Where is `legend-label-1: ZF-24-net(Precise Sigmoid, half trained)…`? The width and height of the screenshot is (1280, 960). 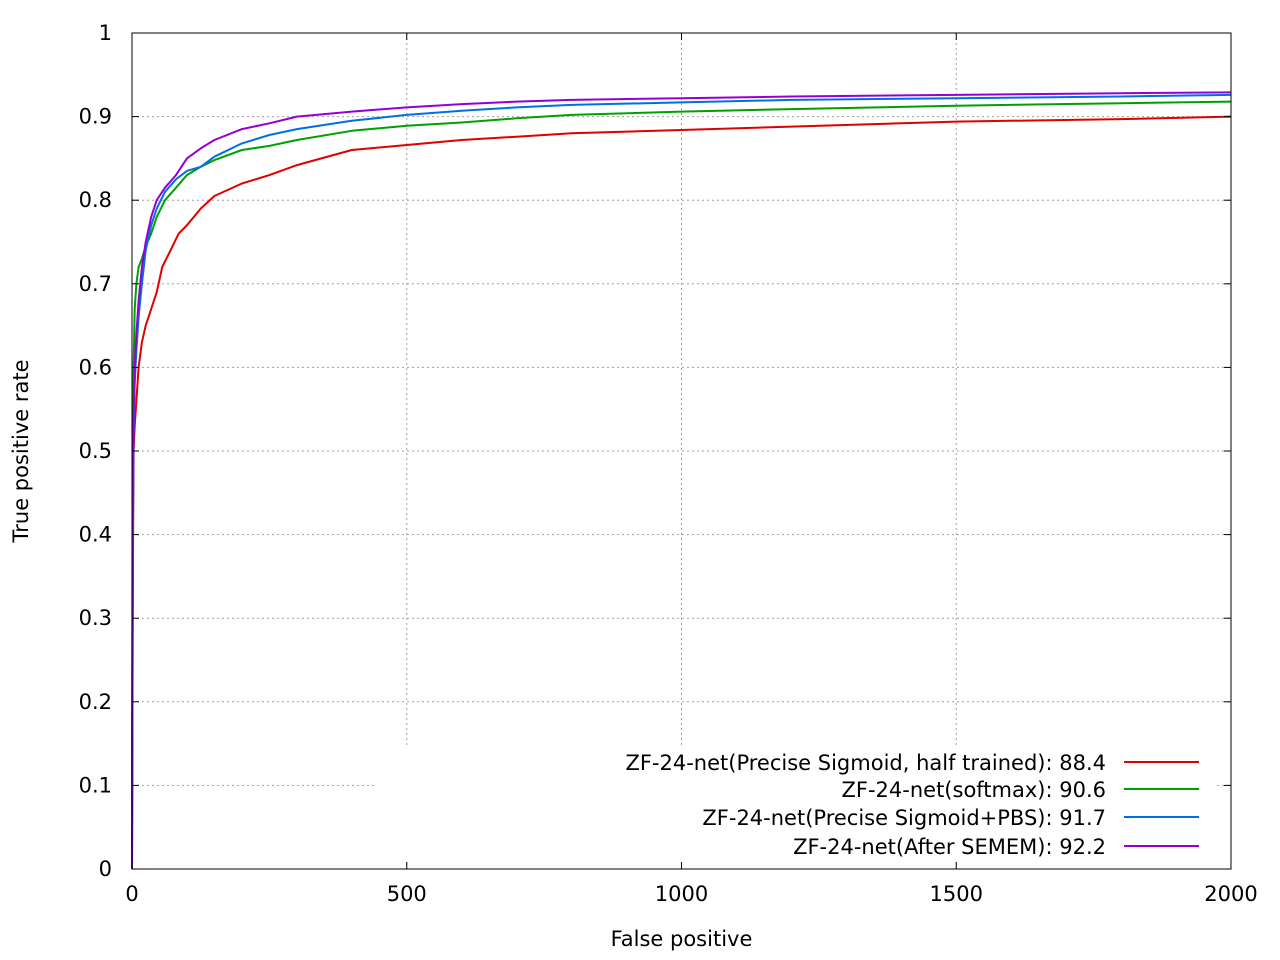 legend-label-1: ZF-24-net(Precise Sigmoid, half trained)… is located at coordinates (865, 763).